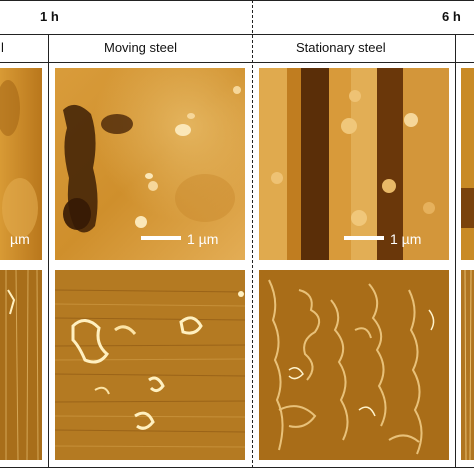 The width and height of the screenshot is (474, 474). Describe the element at coordinates (20, 239) in the screenshot. I see `scale-bar-label-partial: µm` at that location.